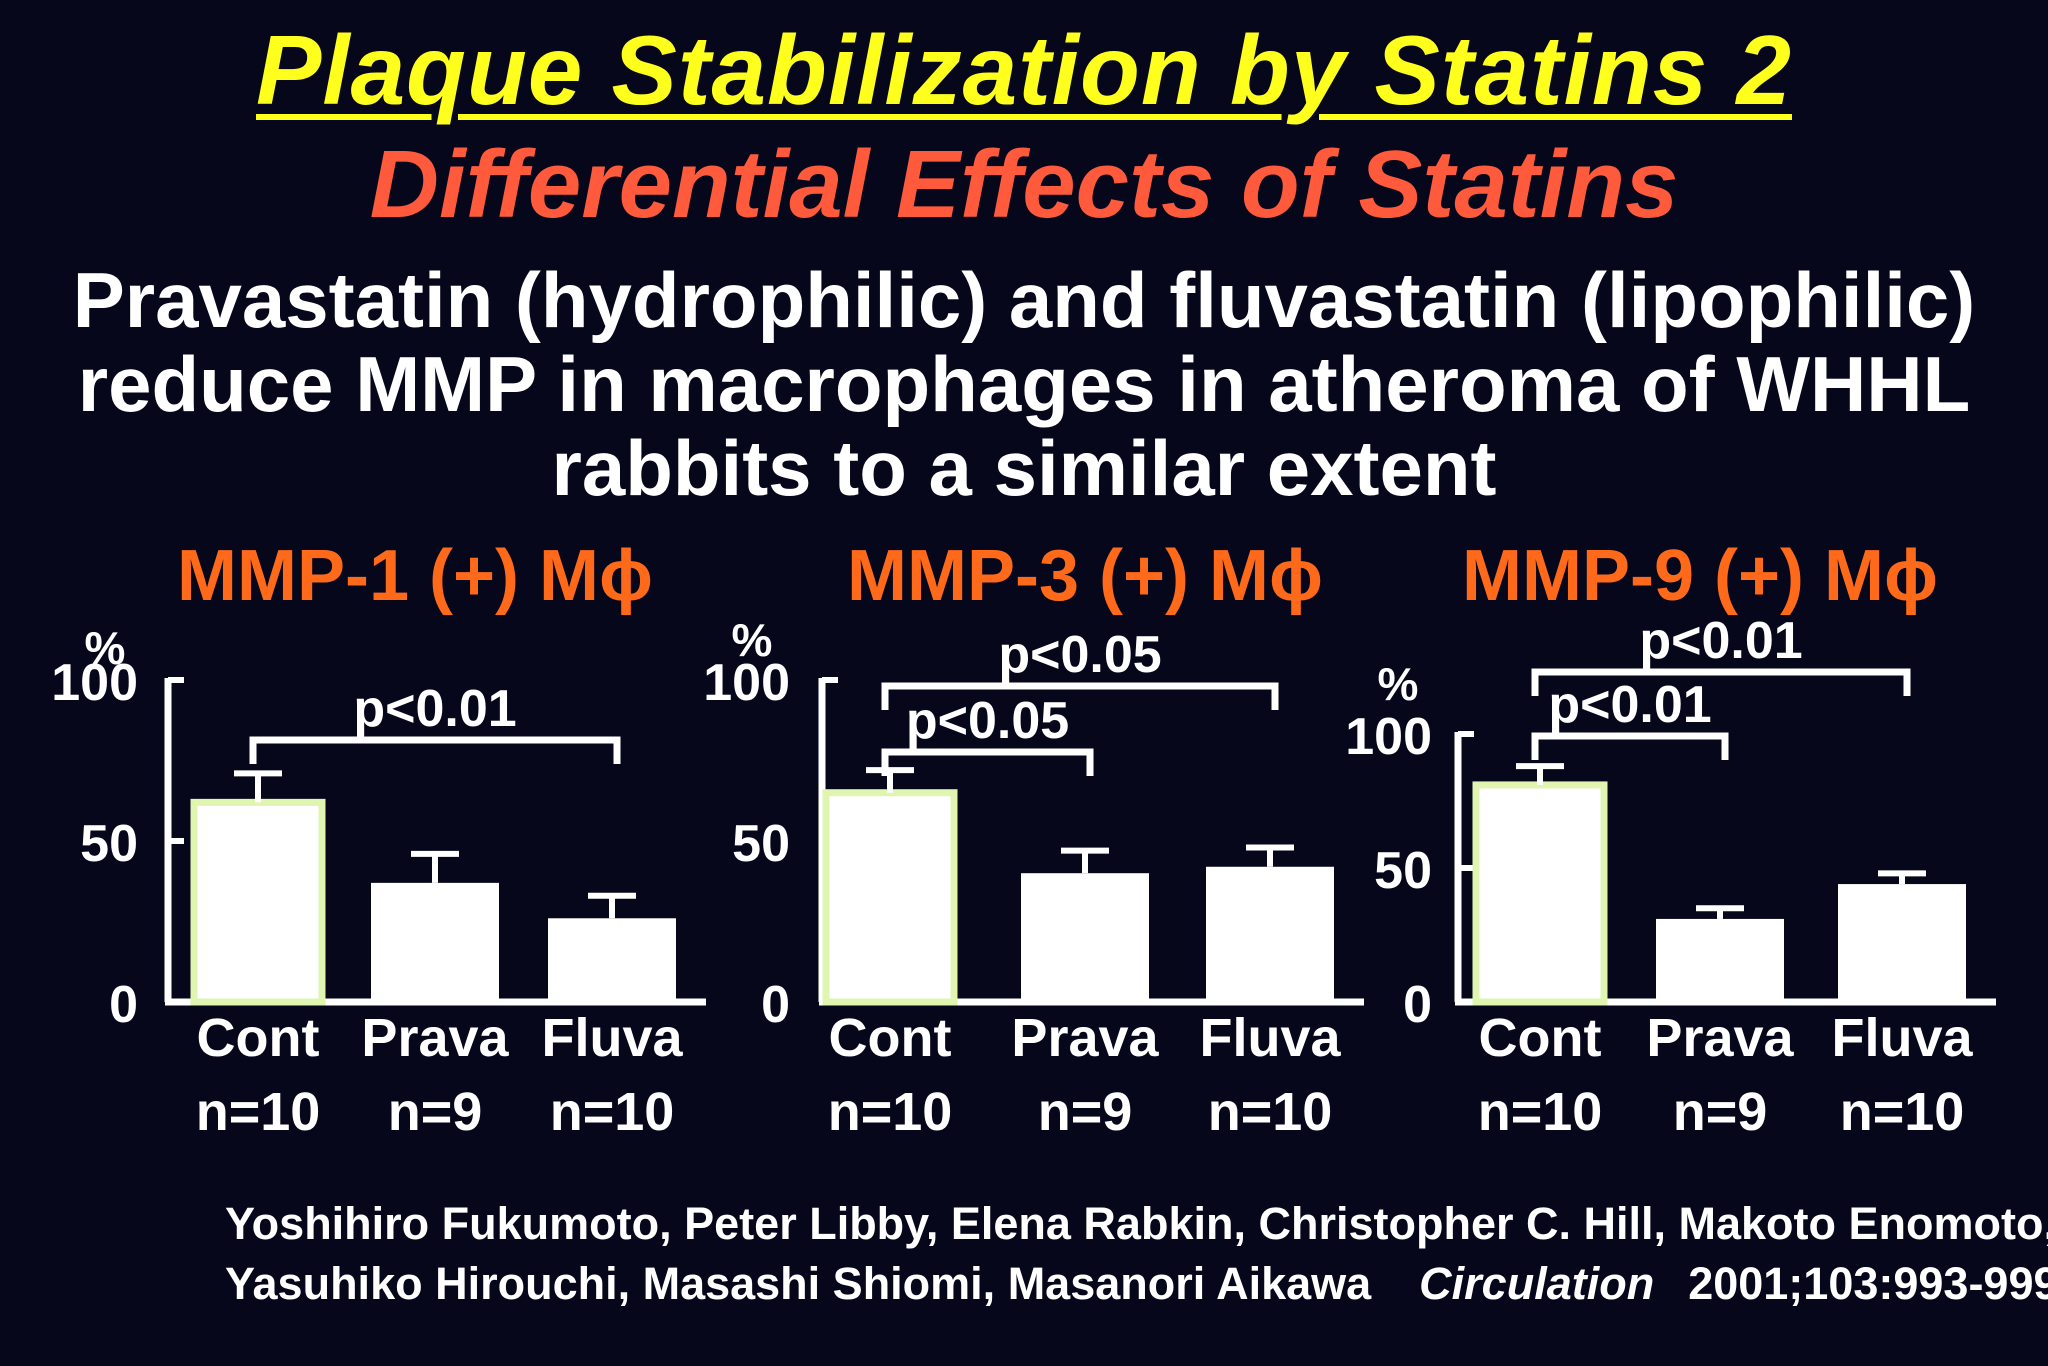 The width and height of the screenshot is (2048, 1366). Describe the element at coordinates (1024, 70) in the screenshot. I see `slide-title: Plaque Stabilization by Statins 2` at that location.